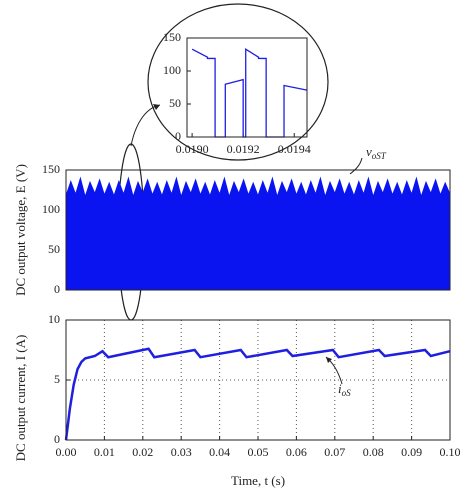  I want to click on x-tick-label: 0.02, so click(142, 452).